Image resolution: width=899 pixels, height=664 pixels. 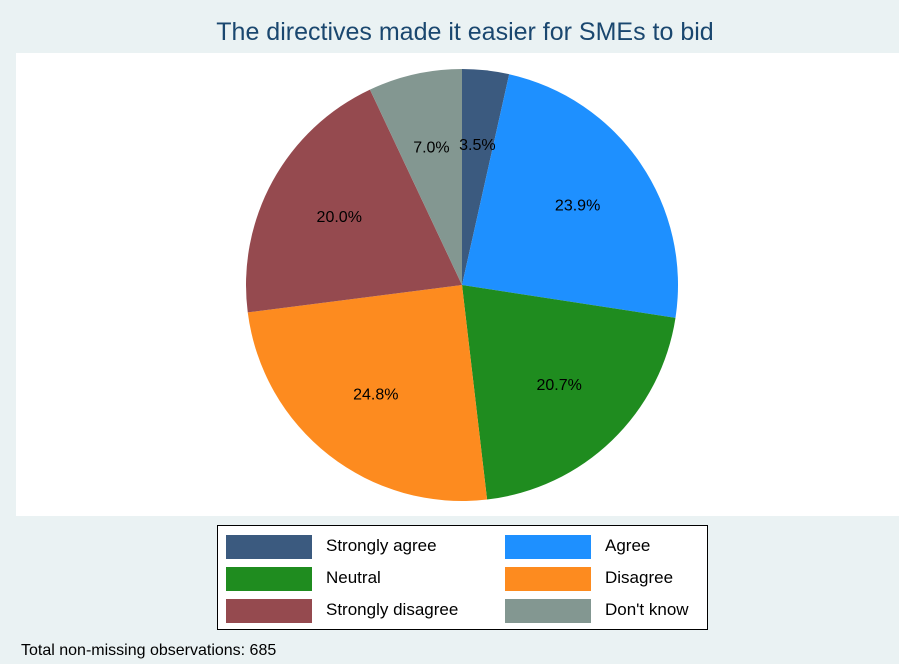 I want to click on legend-label: Strongly disagree, so click(x=392, y=609).